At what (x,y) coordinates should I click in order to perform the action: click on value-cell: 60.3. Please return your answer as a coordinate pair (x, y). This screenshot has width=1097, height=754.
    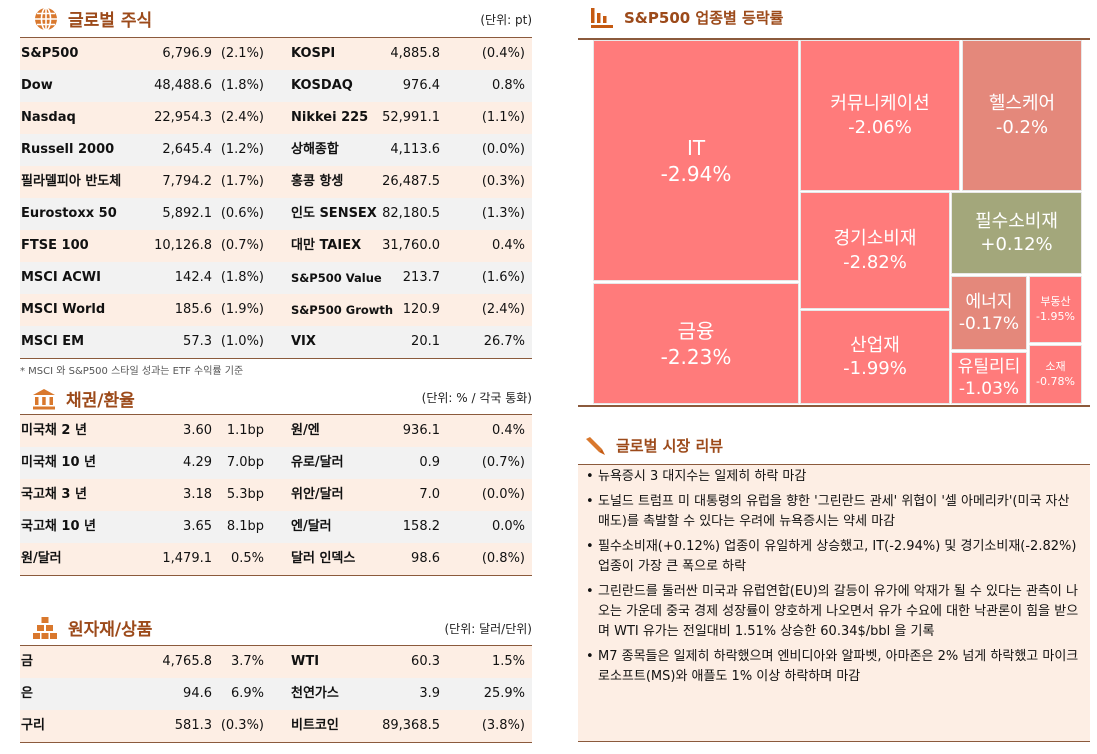
    Looking at the image, I should click on (425, 661).